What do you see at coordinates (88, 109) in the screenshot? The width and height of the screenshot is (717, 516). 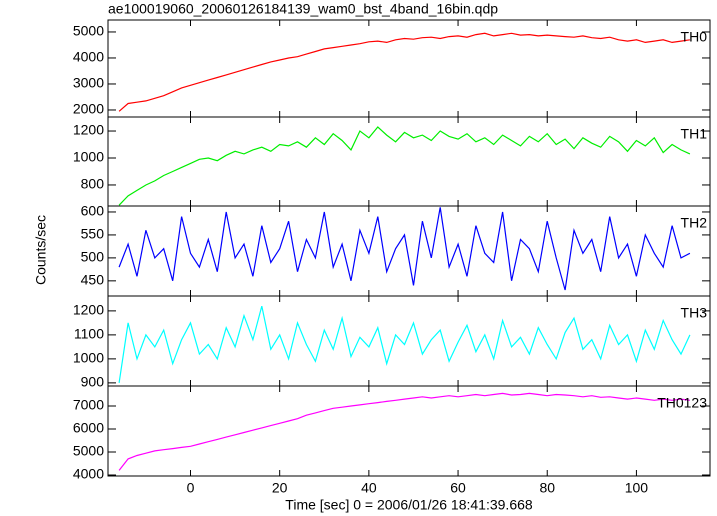 I see `y-tick-label: 2000` at bounding box center [88, 109].